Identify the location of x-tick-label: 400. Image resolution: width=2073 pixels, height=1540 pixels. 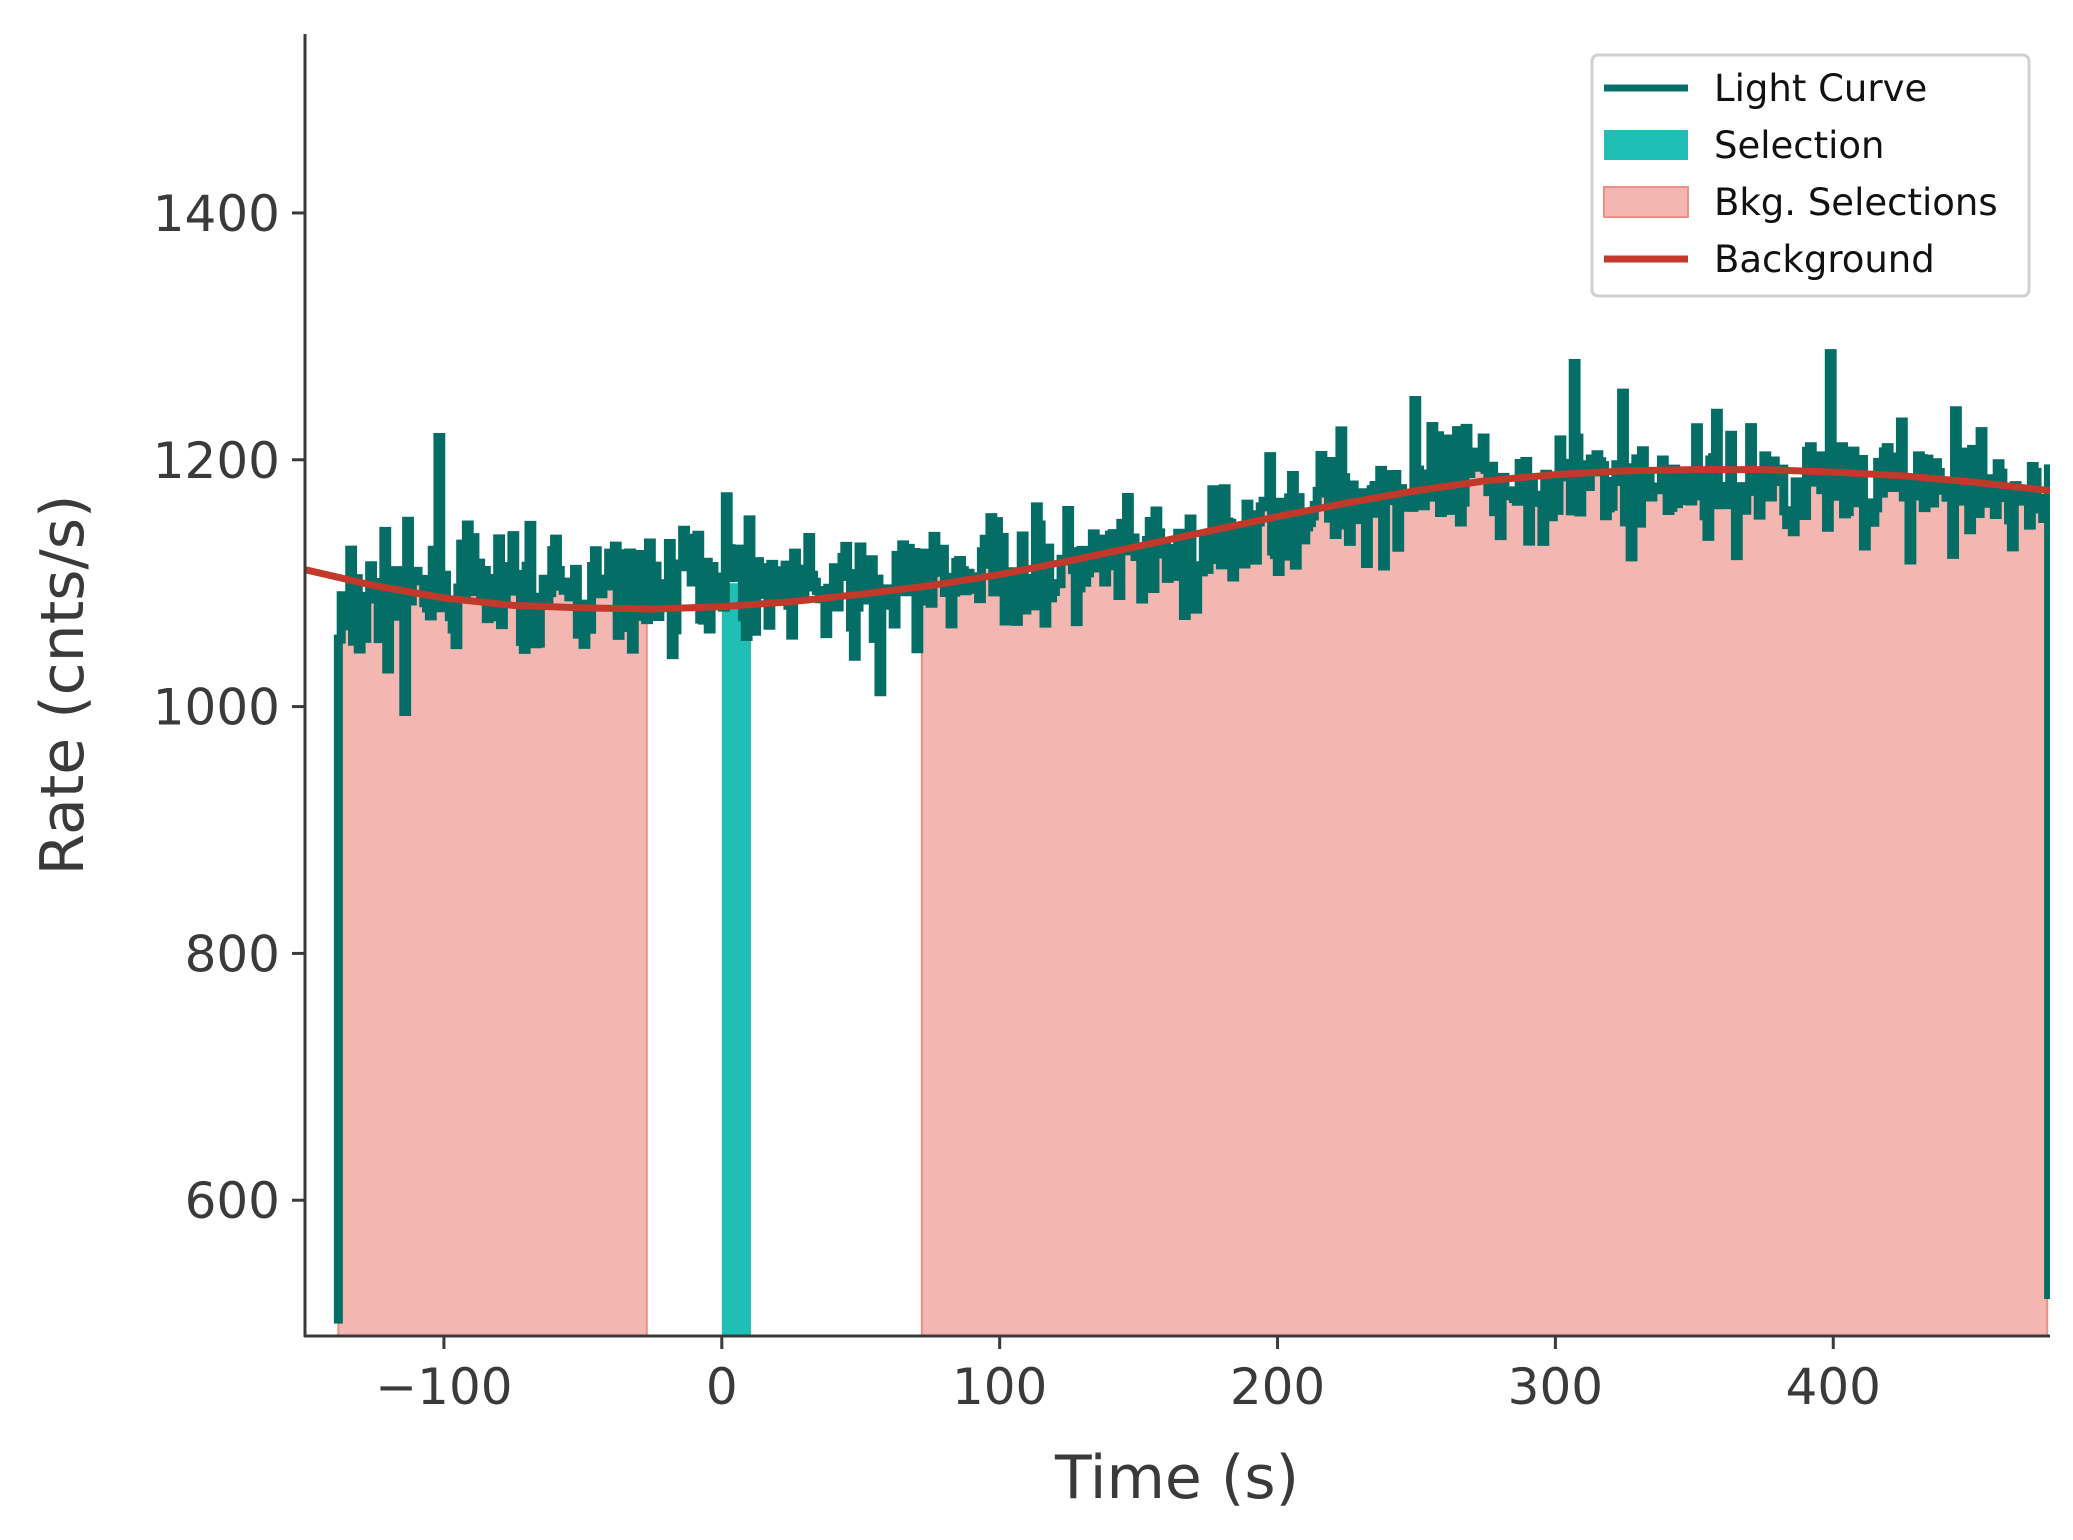
(1833, 1387).